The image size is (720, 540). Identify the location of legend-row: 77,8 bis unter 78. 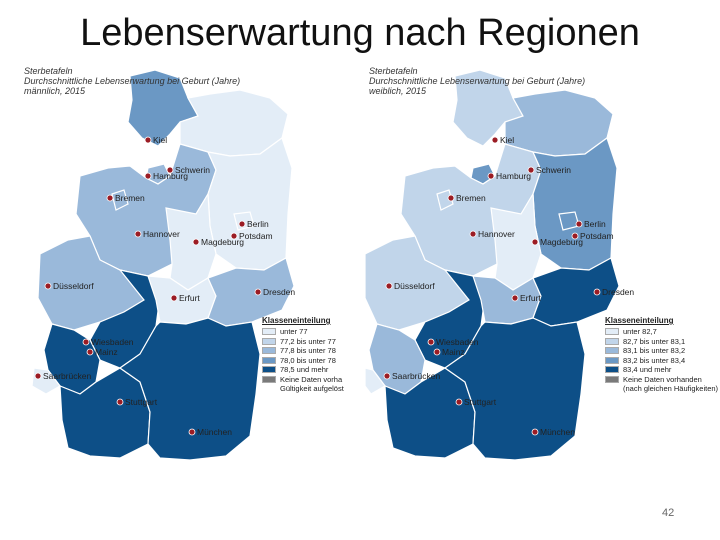
(303, 351).